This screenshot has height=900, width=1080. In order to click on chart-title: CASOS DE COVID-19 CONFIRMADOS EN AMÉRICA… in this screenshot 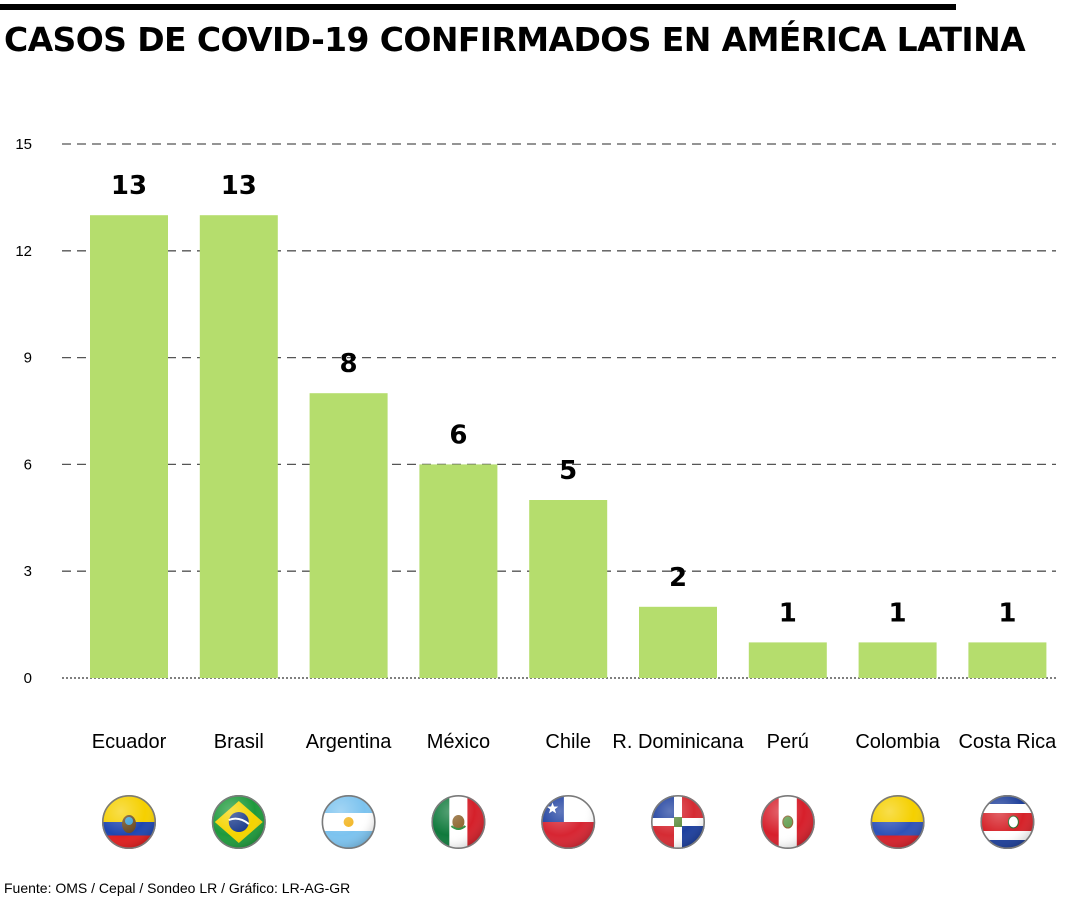, I will do `click(515, 39)`.